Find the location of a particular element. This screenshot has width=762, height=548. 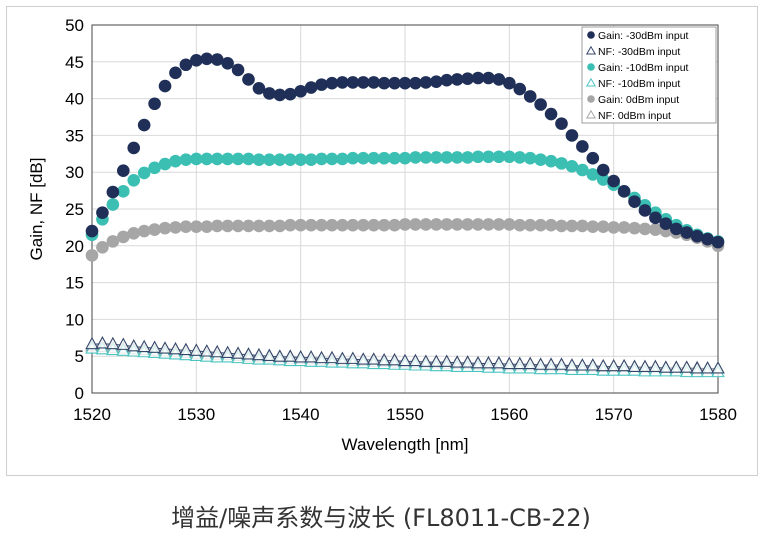

y-tick-label: 25 is located at coordinates (74, 209).